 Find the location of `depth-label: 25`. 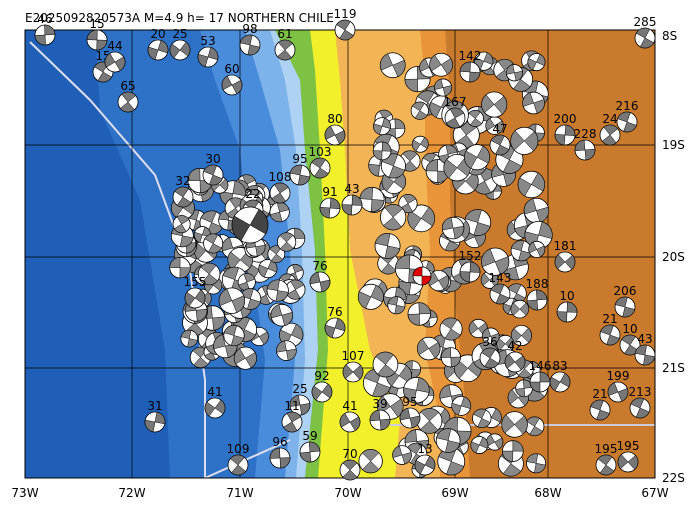

depth-label: 25 is located at coordinates (179, 34).